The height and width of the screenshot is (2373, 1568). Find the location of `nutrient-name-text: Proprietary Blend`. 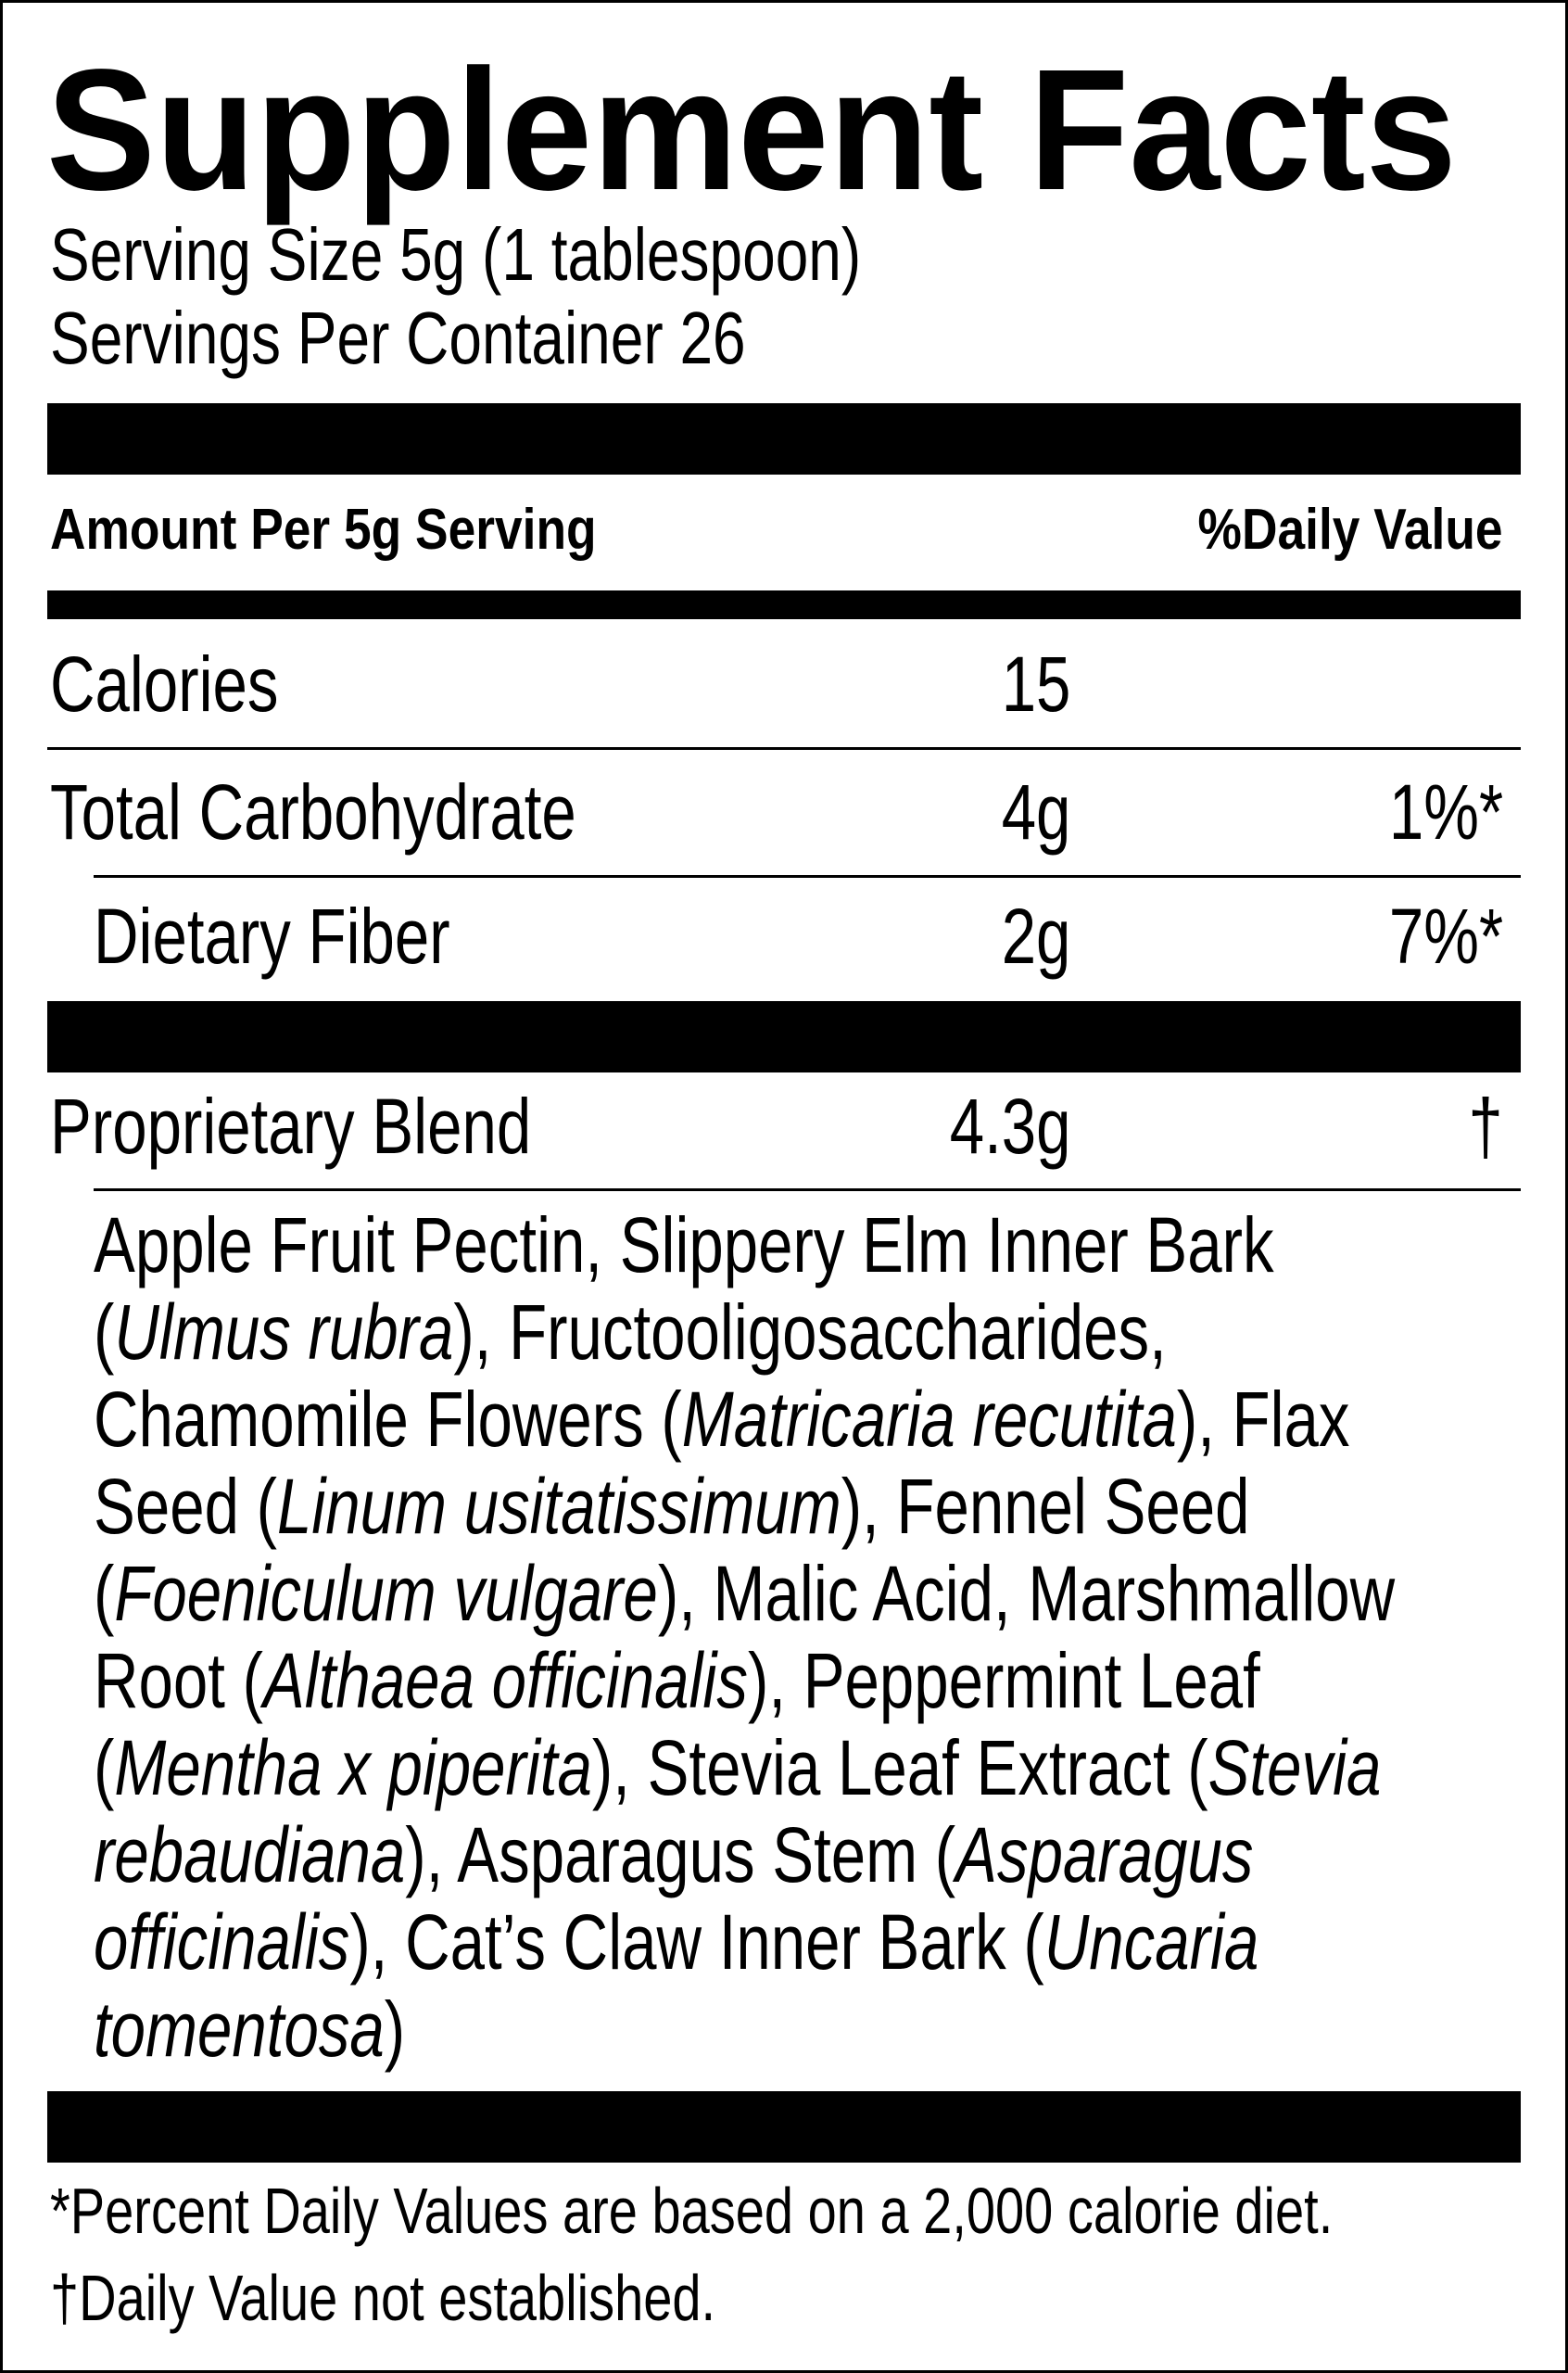

nutrient-name-text: Proprietary Blend is located at coordinates (291, 1126).